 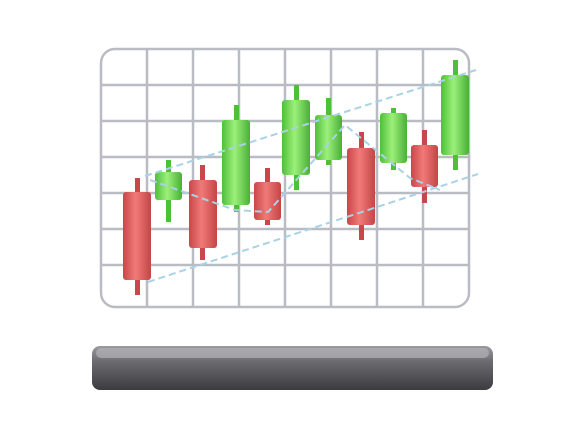 What do you see at coordinates (292, 368) in the screenshot?
I see `base-slab` at bounding box center [292, 368].